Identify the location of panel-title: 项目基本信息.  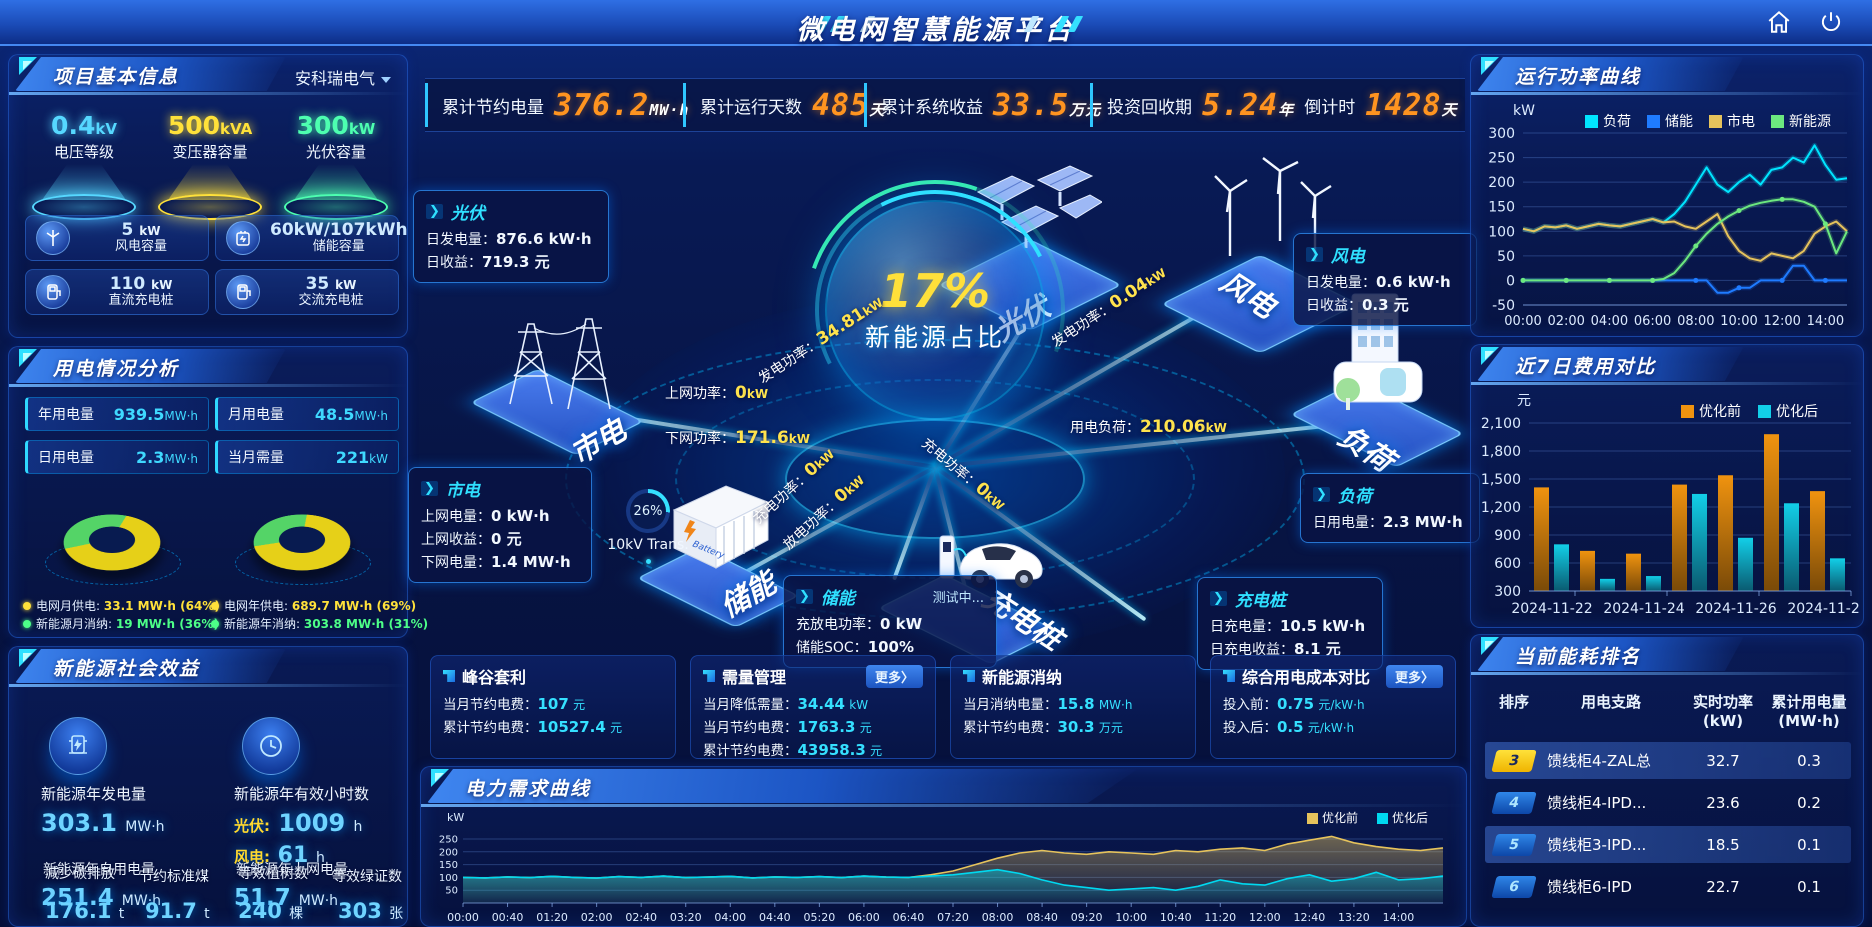
(116, 77).